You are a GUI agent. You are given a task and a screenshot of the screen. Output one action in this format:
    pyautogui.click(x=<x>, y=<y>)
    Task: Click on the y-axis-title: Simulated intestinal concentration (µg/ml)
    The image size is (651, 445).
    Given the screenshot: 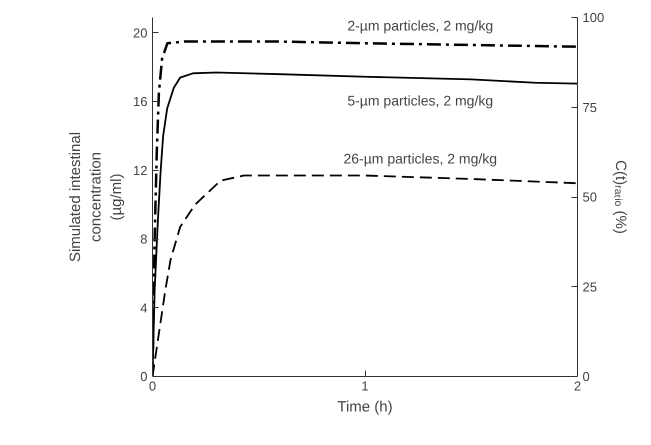 What is the action you would take?
    pyautogui.click(x=96, y=197)
    